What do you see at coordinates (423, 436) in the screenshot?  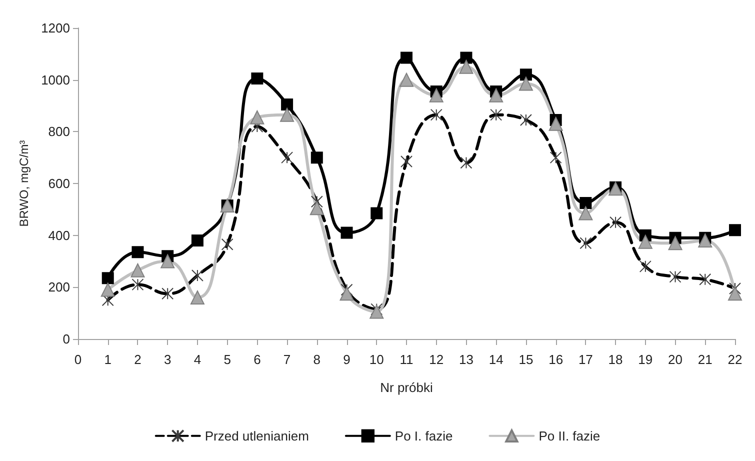 I see `legend-label: Po I. fazie` at bounding box center [423, 436].